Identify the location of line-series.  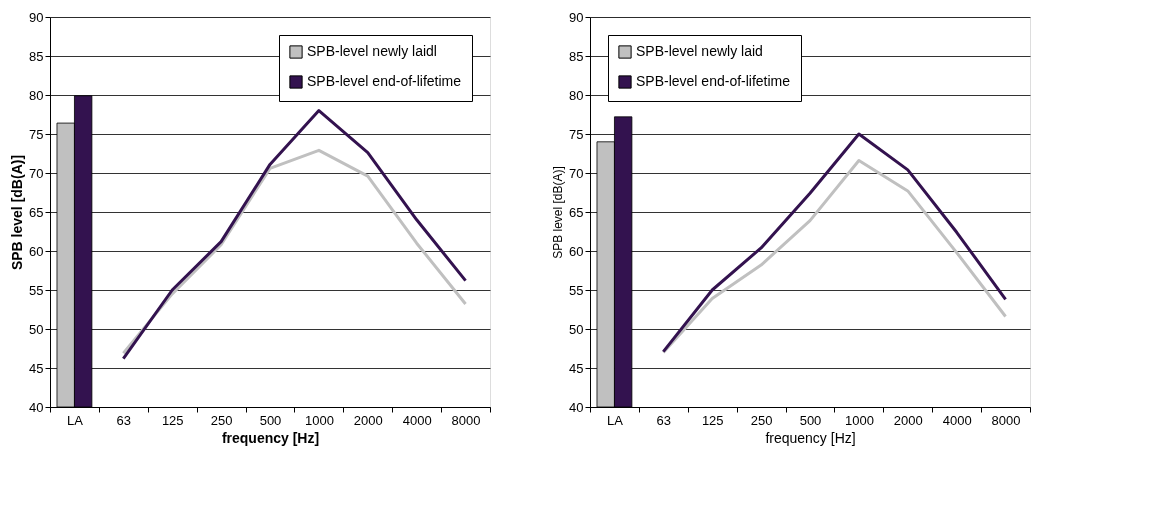
(294, 235).